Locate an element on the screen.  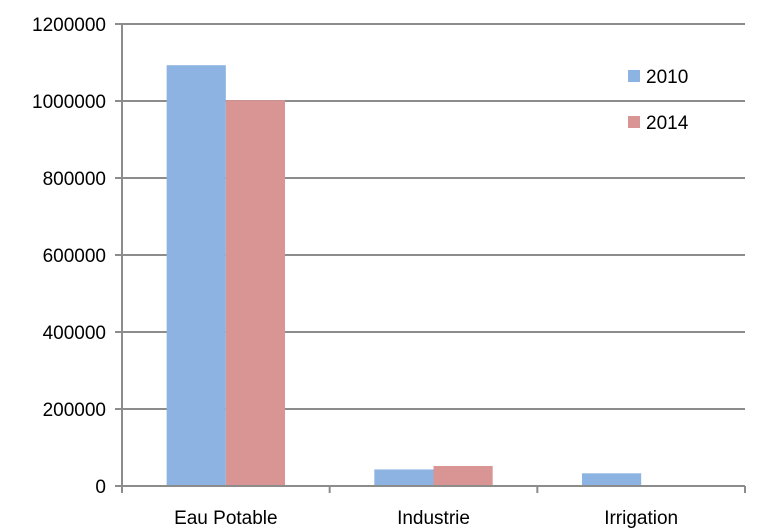
x-axis-category-labels: Eau Potable Industrie Irrigation is located at coordinates (426, 518).